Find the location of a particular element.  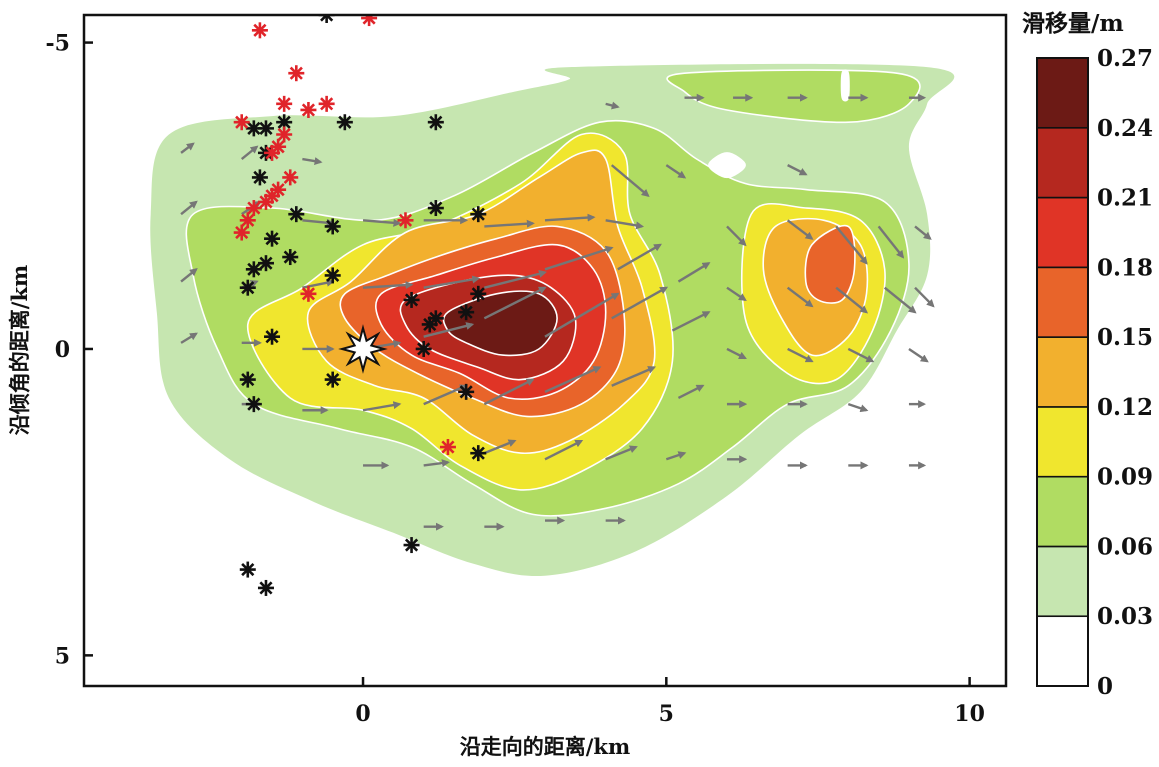

y-tick-label: 5 is located at coordinates (62, 656).